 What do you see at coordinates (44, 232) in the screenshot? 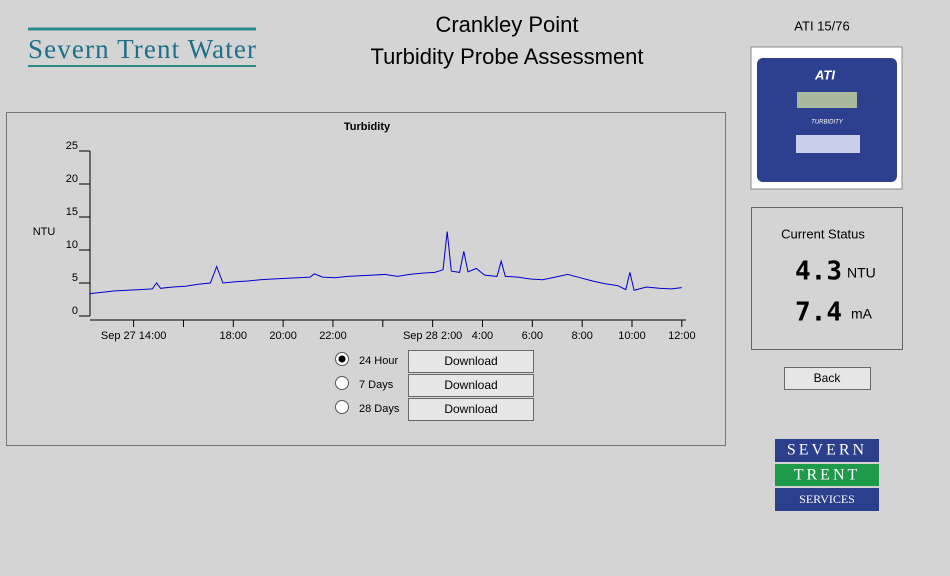
I see `y-axis-label: NTU` at bounding box center [44, 232].